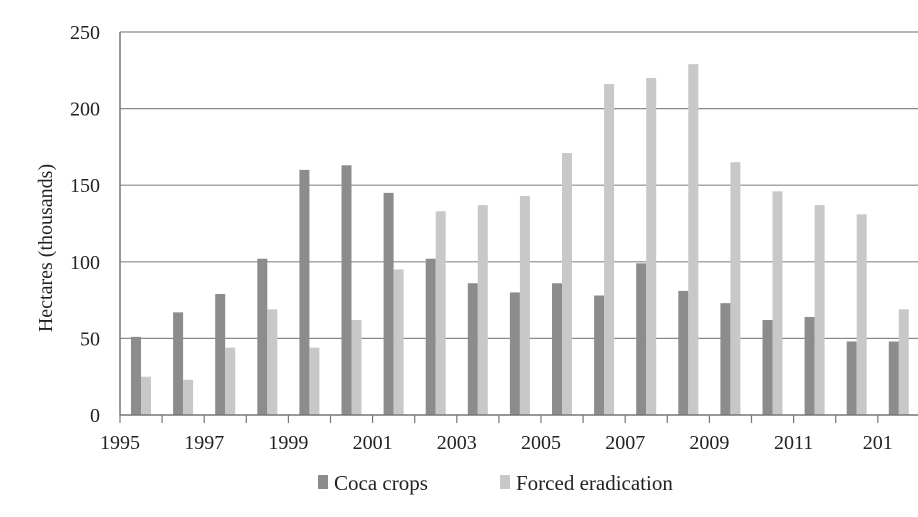 This screenshot has width=918, height=517. Describe the element at coordinates (709, 443) in the screenshot. I see `x-tick-label: 2009` at that location.